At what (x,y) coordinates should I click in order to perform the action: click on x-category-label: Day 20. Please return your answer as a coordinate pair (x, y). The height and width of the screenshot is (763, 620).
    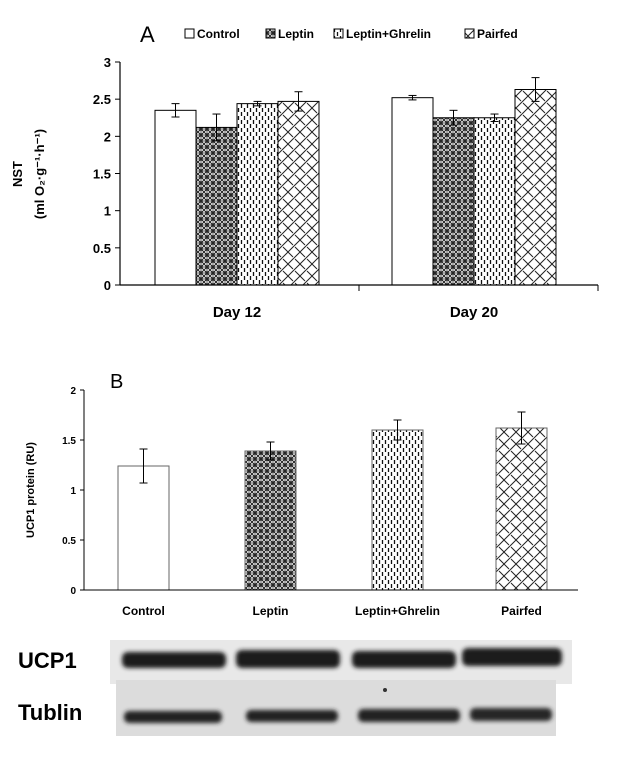
    Looking at the image, I should click on (474, 312).